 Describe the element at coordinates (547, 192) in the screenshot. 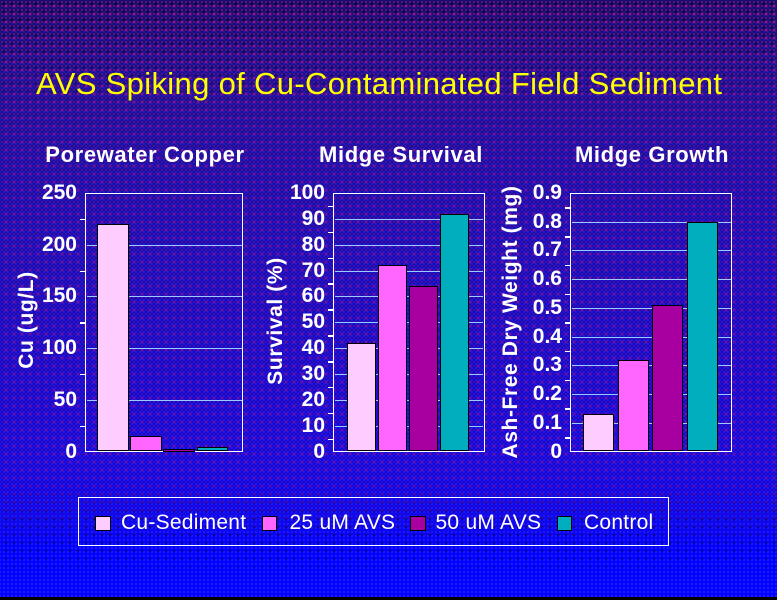

I see `y-tick-label-0.9: 0.9` at that location.